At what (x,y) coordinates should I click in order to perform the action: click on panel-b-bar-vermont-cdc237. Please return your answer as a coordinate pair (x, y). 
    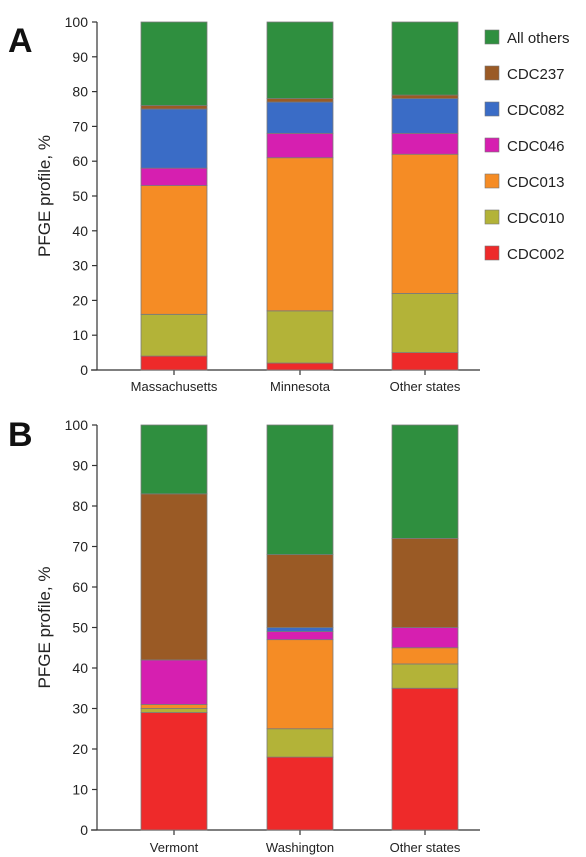
    Looking at the image, I should click on (174, 577).